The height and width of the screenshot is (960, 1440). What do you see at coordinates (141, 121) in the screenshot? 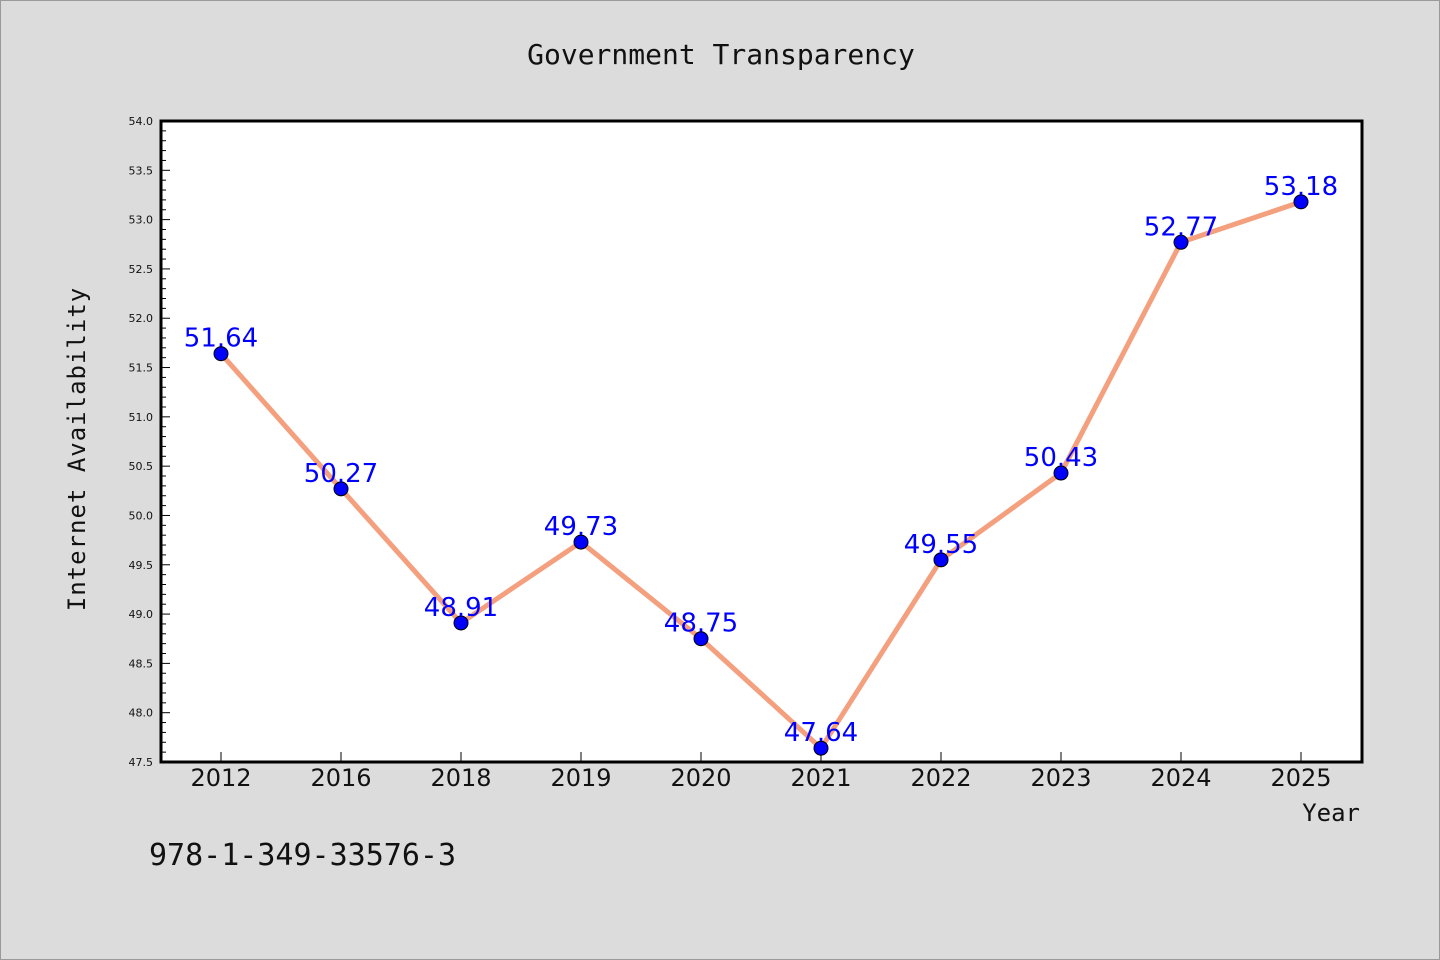
I see `y-tick-label: 54.0` at bounding box center [141, 121].